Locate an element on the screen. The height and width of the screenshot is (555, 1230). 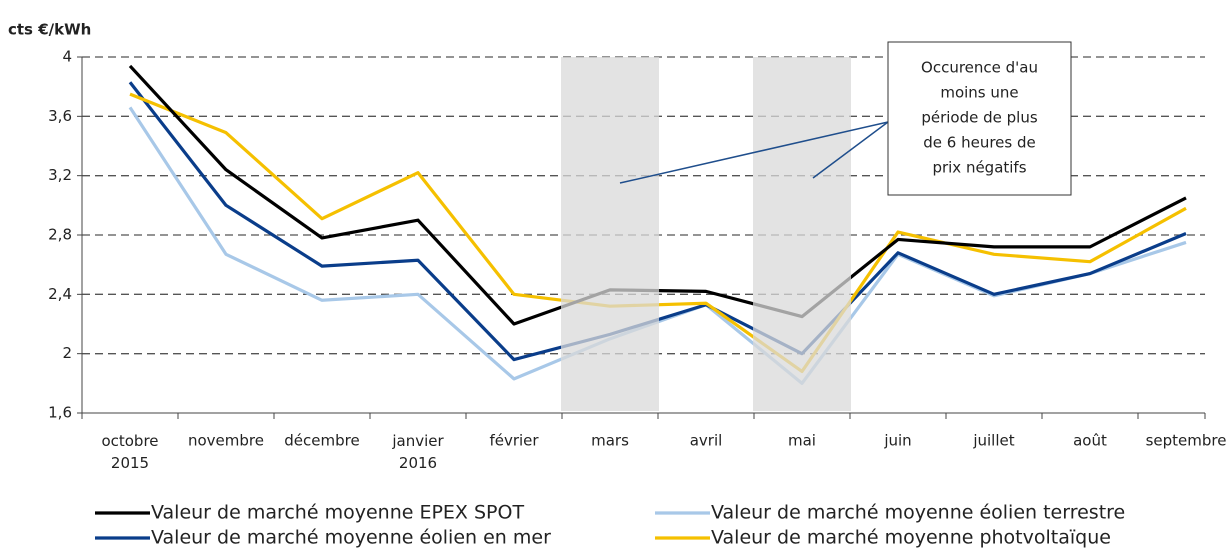
x-tick-label: août is located at coordinates (1090, 441).